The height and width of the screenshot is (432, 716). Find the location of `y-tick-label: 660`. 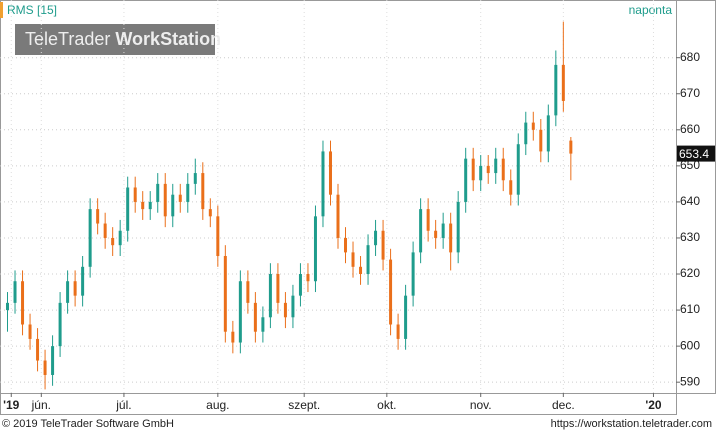

y-tick-label: 660 is located at coordinates (690, 129).